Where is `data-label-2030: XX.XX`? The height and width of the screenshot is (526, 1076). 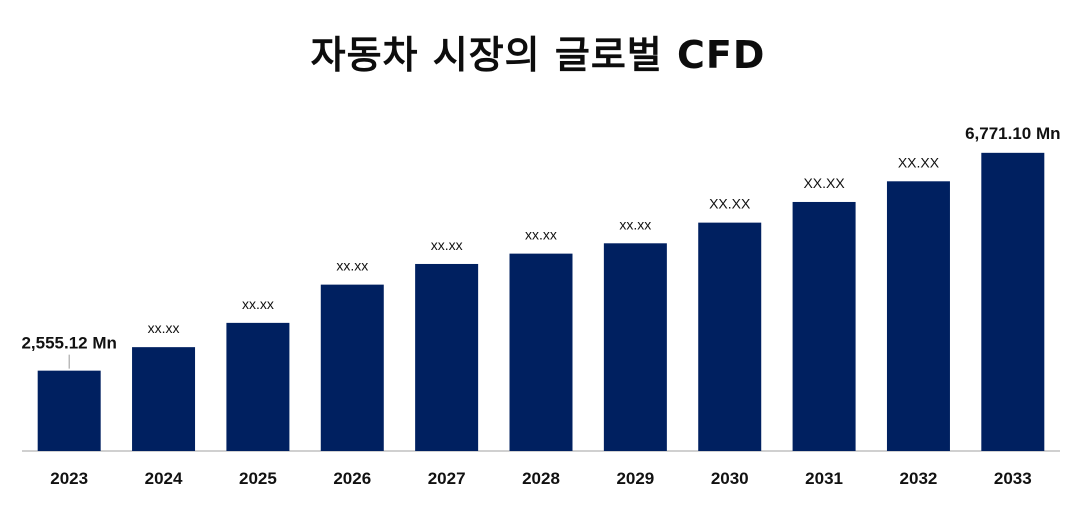
data-label-2030: XX.XX is located at coordinates (730, 204).